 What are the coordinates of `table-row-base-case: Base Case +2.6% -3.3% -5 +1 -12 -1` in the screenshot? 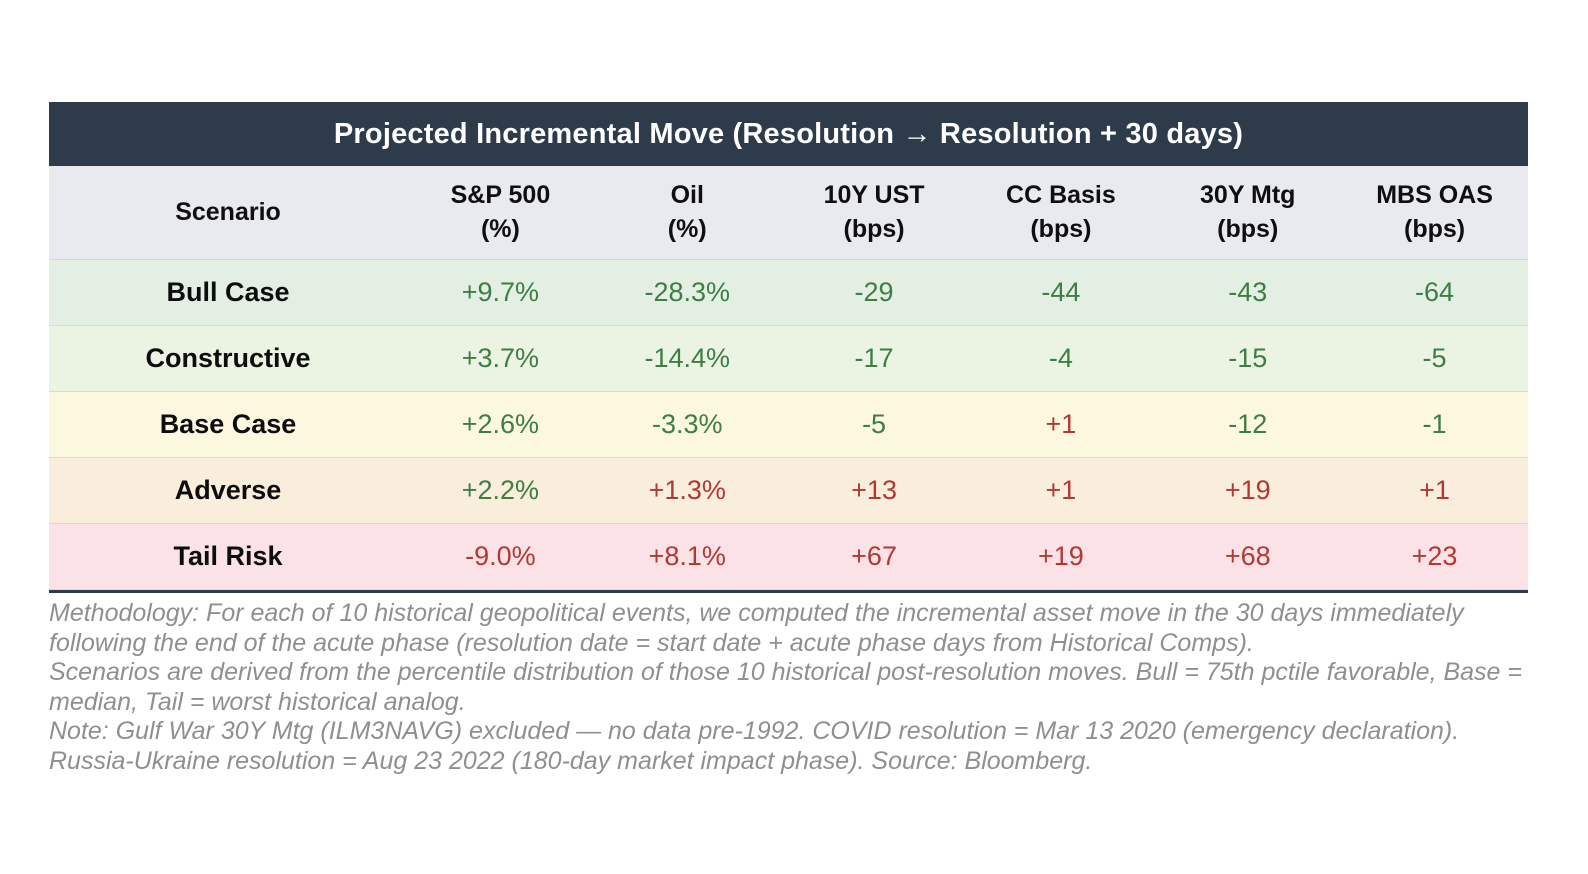 It's located at (788, 425).